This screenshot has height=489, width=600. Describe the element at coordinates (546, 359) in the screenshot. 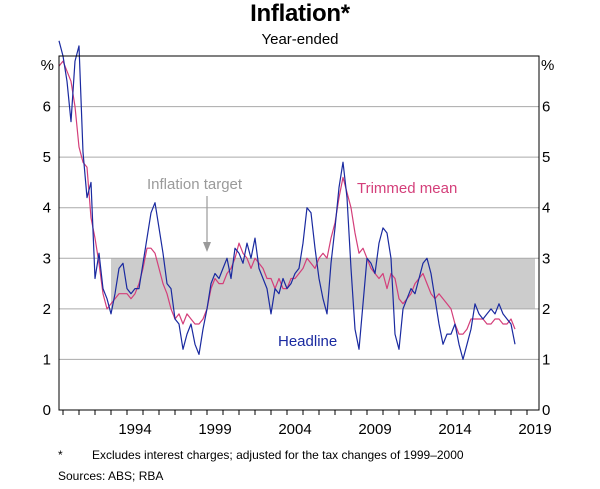

I see `y-tick-label-right: 1` at that location.